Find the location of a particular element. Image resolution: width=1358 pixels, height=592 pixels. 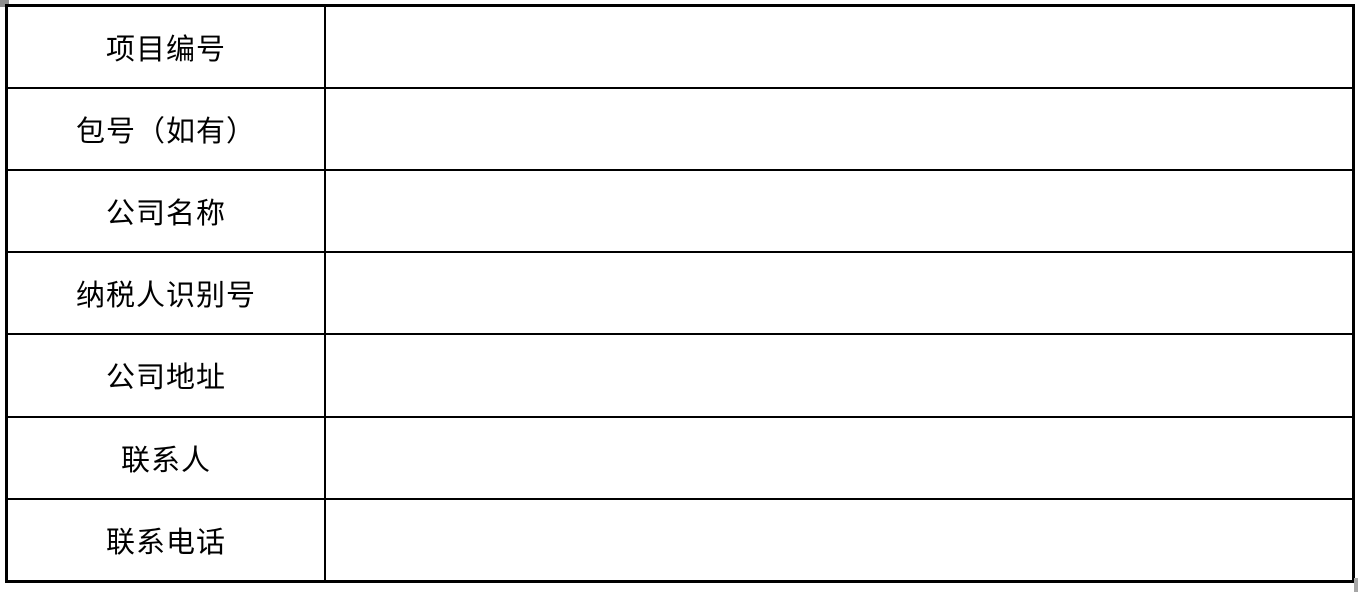

row-label-package-number: 包号（如有） is located at coordinates (165, 129).